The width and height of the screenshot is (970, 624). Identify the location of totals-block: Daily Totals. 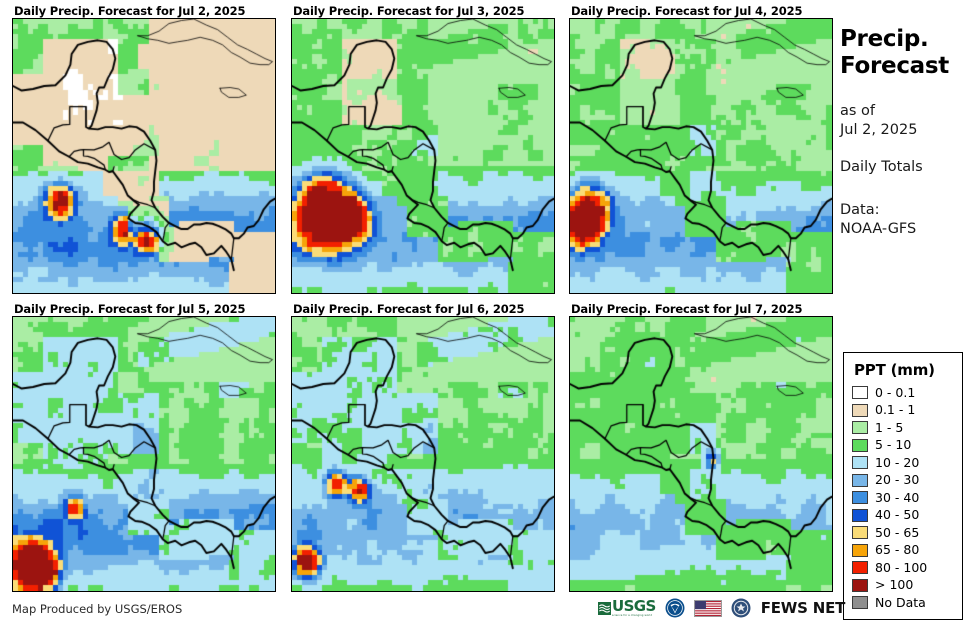
(905, 167).